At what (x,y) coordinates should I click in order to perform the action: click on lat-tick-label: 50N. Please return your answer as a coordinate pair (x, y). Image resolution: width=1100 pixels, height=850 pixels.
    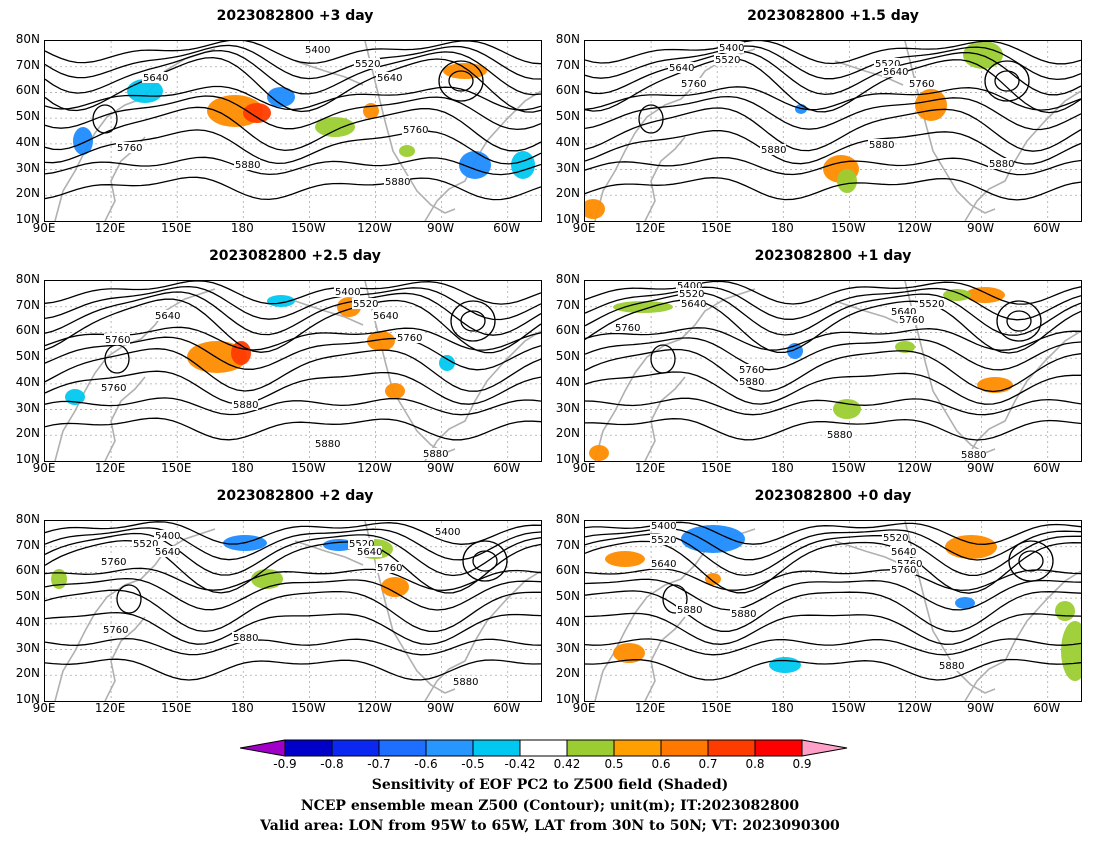
    Looking at the image, I should click on (567, 596).